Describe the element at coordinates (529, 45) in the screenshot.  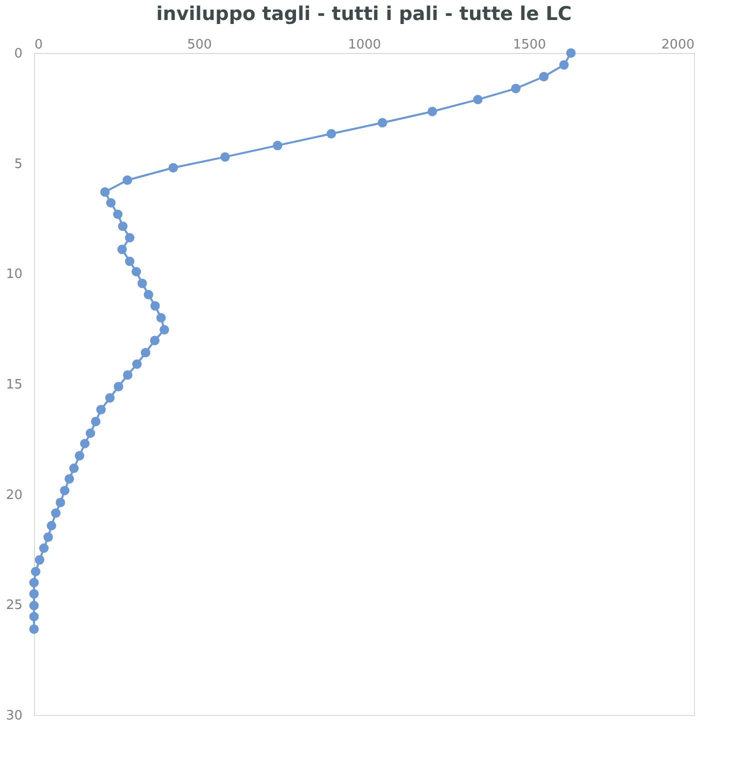
I see `x-tick-label: 1500` at that location.